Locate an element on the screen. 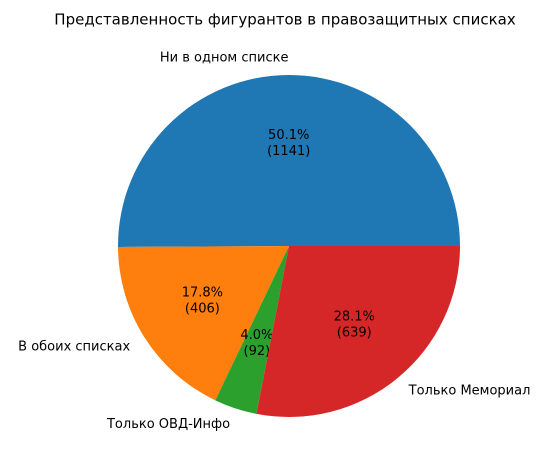  slice-label: Ни в одном списке is located at coordinates (224, 57).